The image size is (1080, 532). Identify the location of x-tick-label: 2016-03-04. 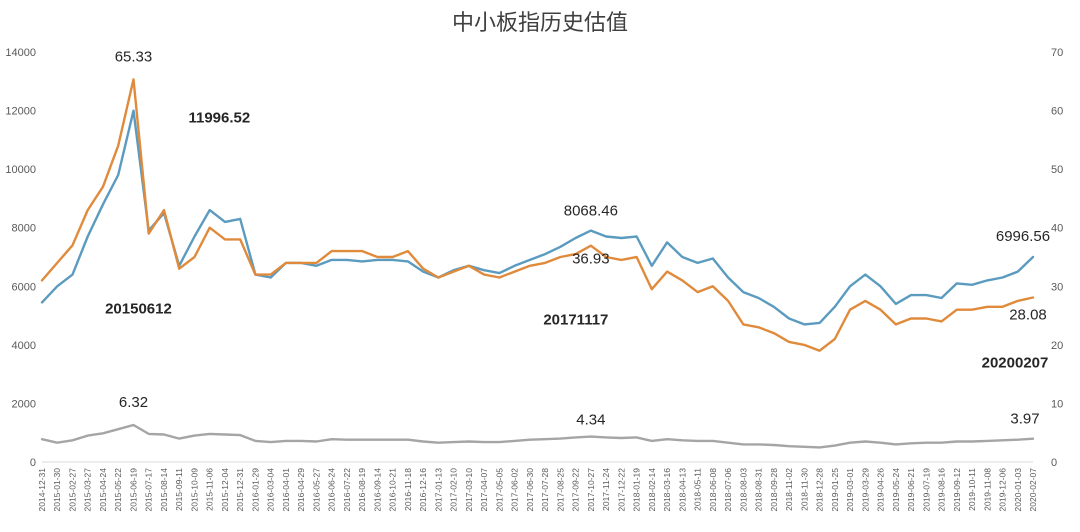
(271, 490).